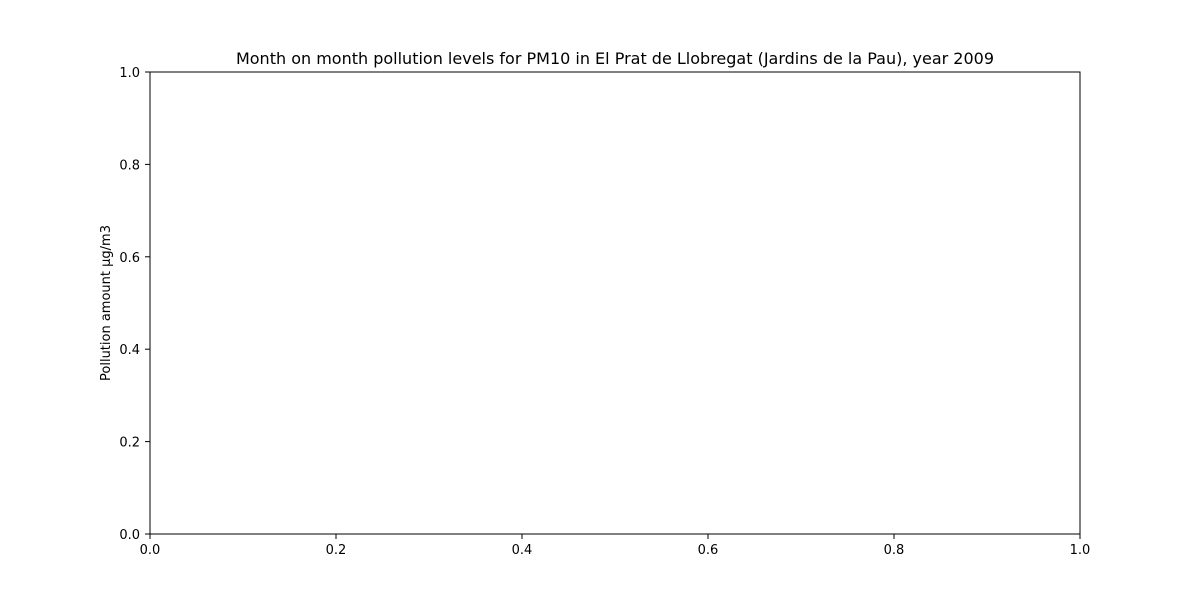 The width and height of the screenshot is (1200, 600). I want to click on y-axis-label: Pollution amount µg/m3, so click(106, 303).